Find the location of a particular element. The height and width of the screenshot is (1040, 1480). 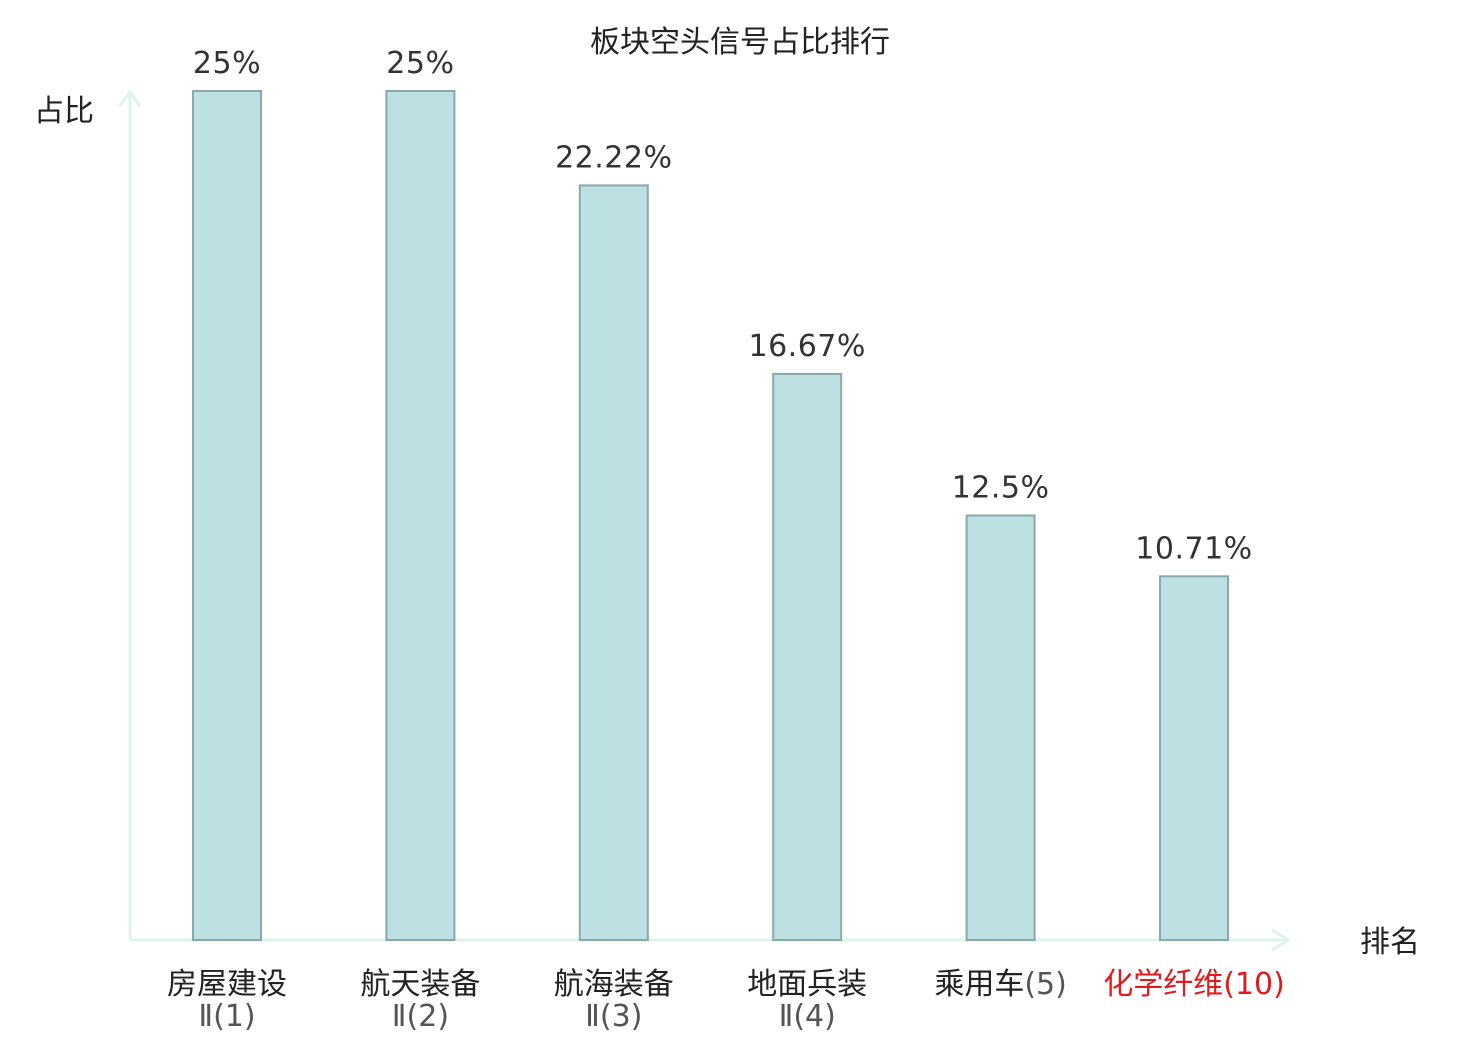

category-label-4: 地面兵装 is located at coordinates (807, 984).